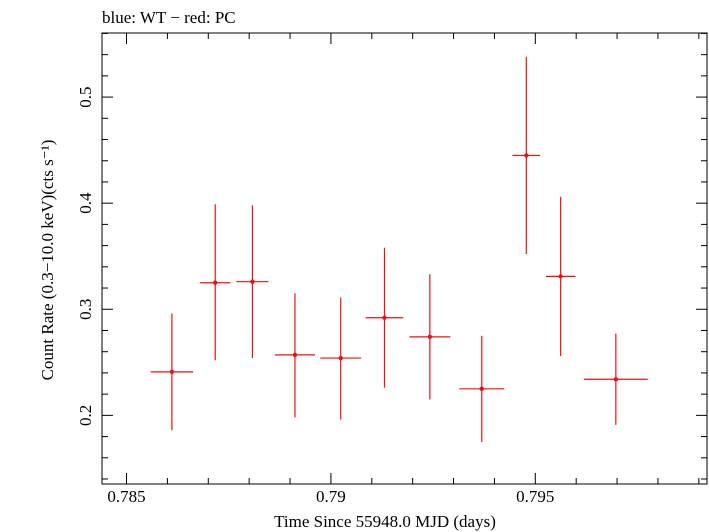 This screenshot has height=532, width=709. I want to click on x-tick-label: 0.785, so click(126, 496).